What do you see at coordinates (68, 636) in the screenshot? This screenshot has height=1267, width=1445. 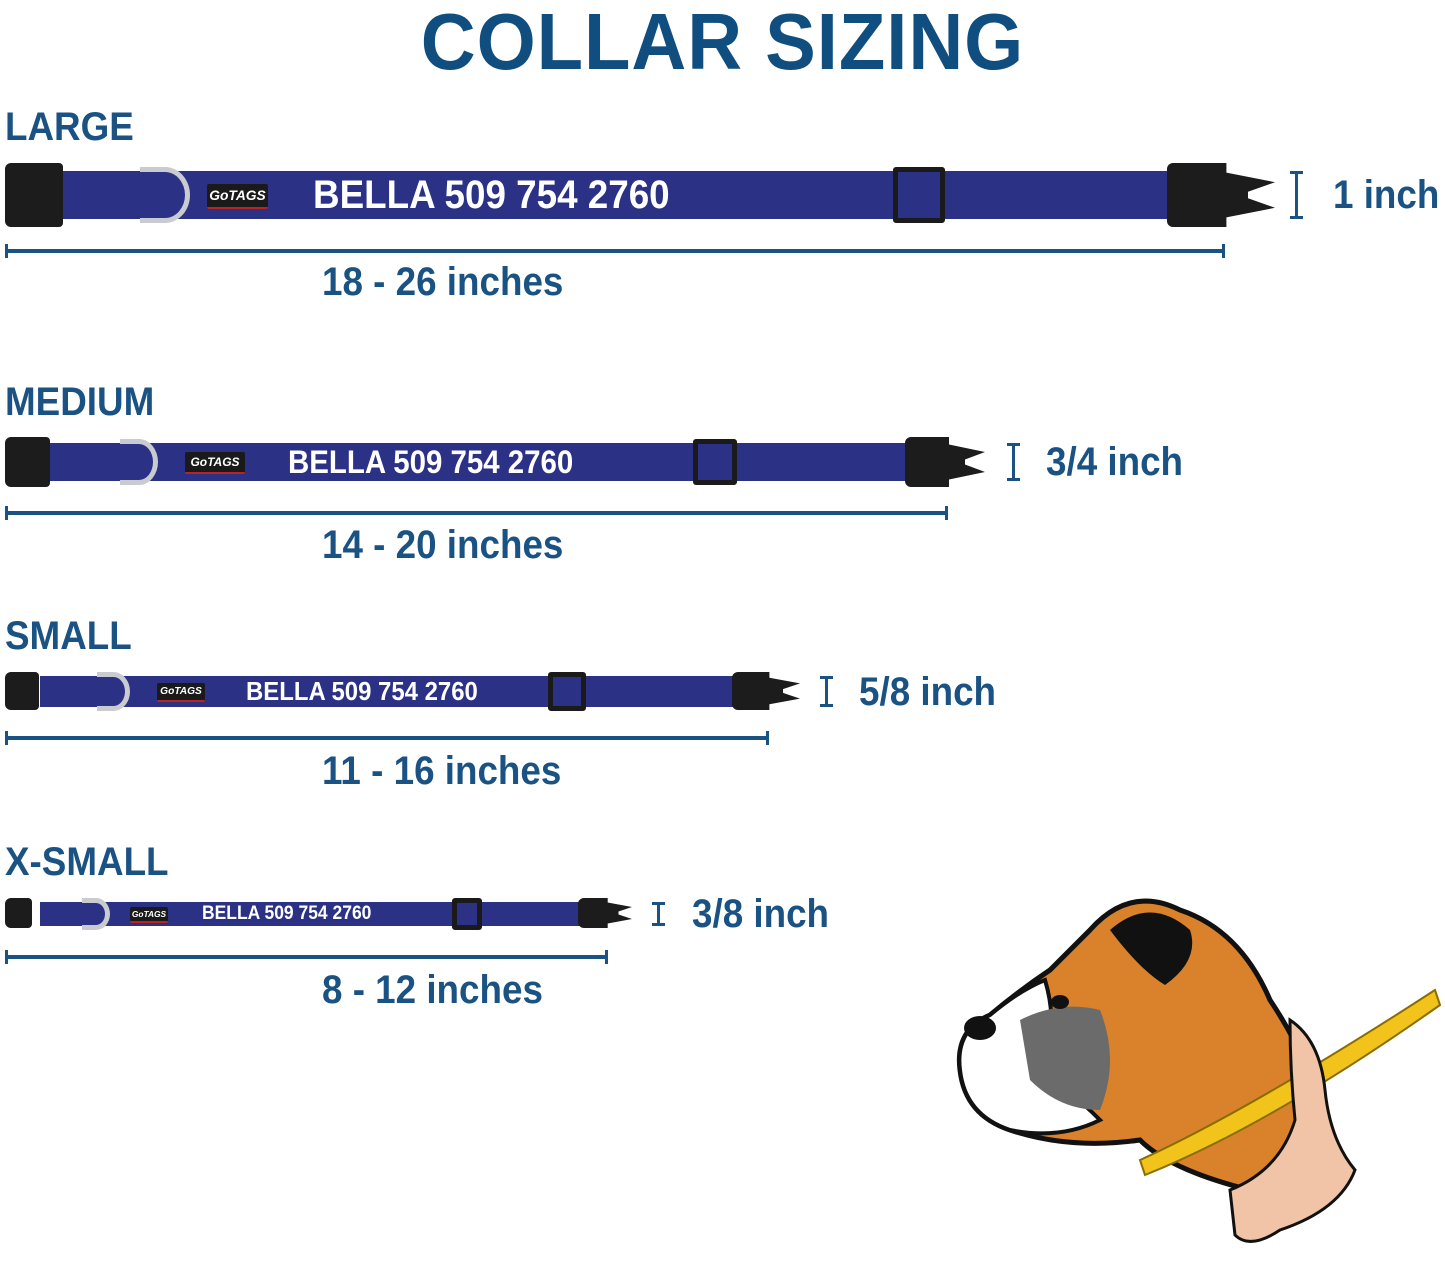 I see `size-heading: SMALL` at bounding box center [68, 636].